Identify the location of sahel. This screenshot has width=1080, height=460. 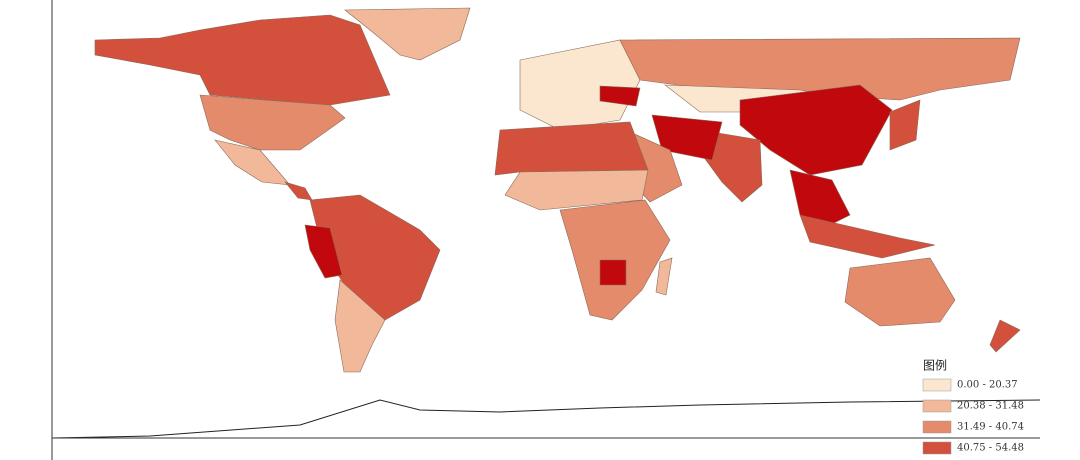
(576, 190).